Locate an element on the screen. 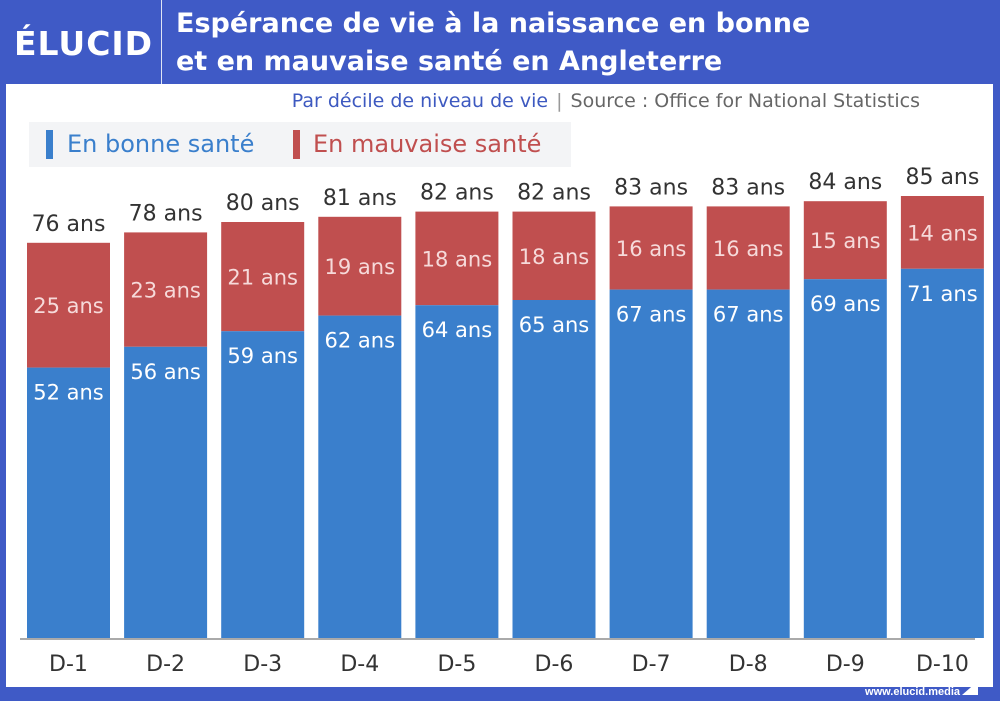 The width and height of the screenshot is (1000, 701). x-tick-label-D-8: D-8 is located at coordinates (748, 664).